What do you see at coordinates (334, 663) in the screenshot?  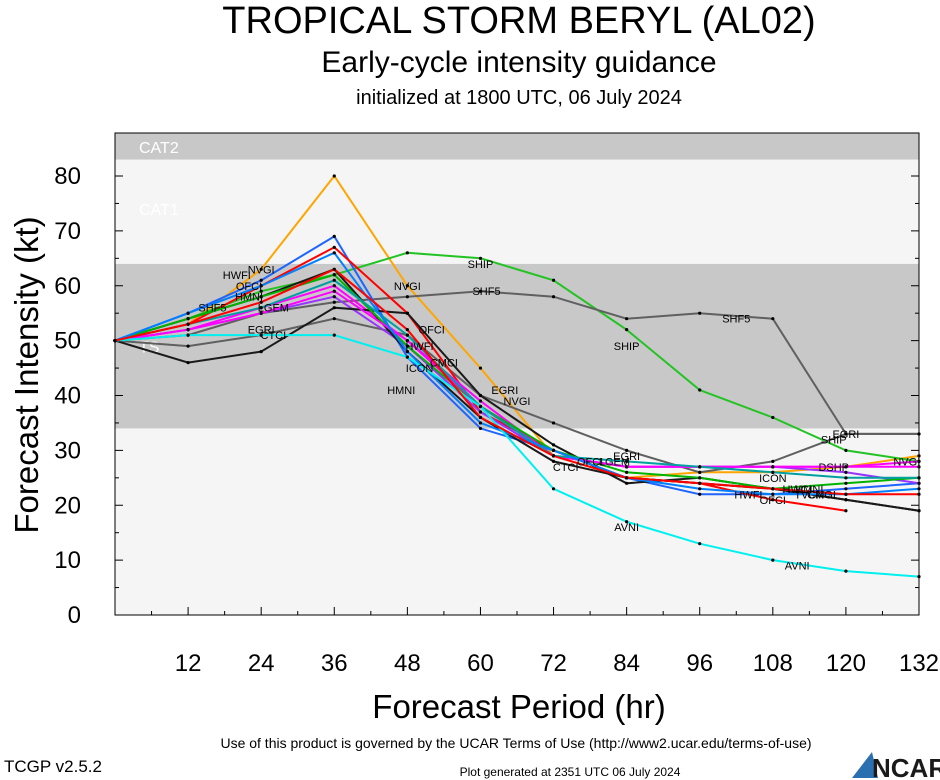 I see `x-tick-label: 36` at bounding box center [334, 663].